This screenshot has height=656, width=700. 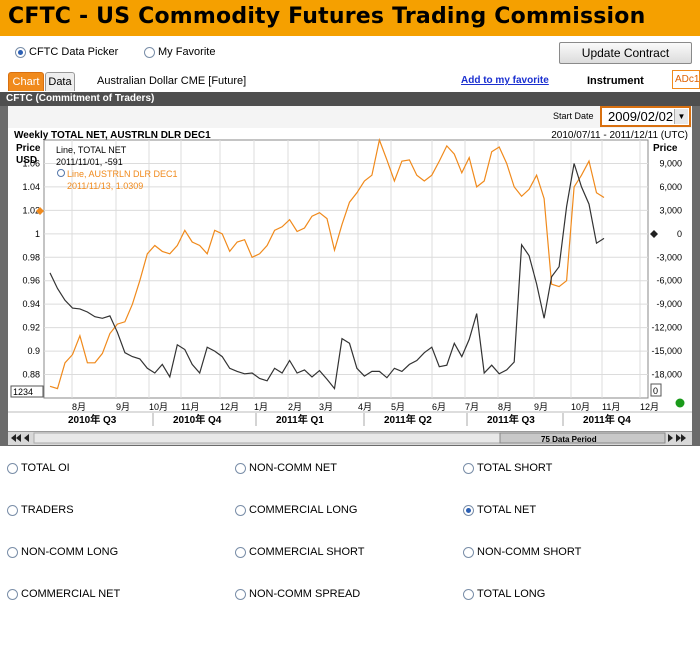 I want to click on option-non-comm-net: NON-COMM NET, so click(x=286, y=468).